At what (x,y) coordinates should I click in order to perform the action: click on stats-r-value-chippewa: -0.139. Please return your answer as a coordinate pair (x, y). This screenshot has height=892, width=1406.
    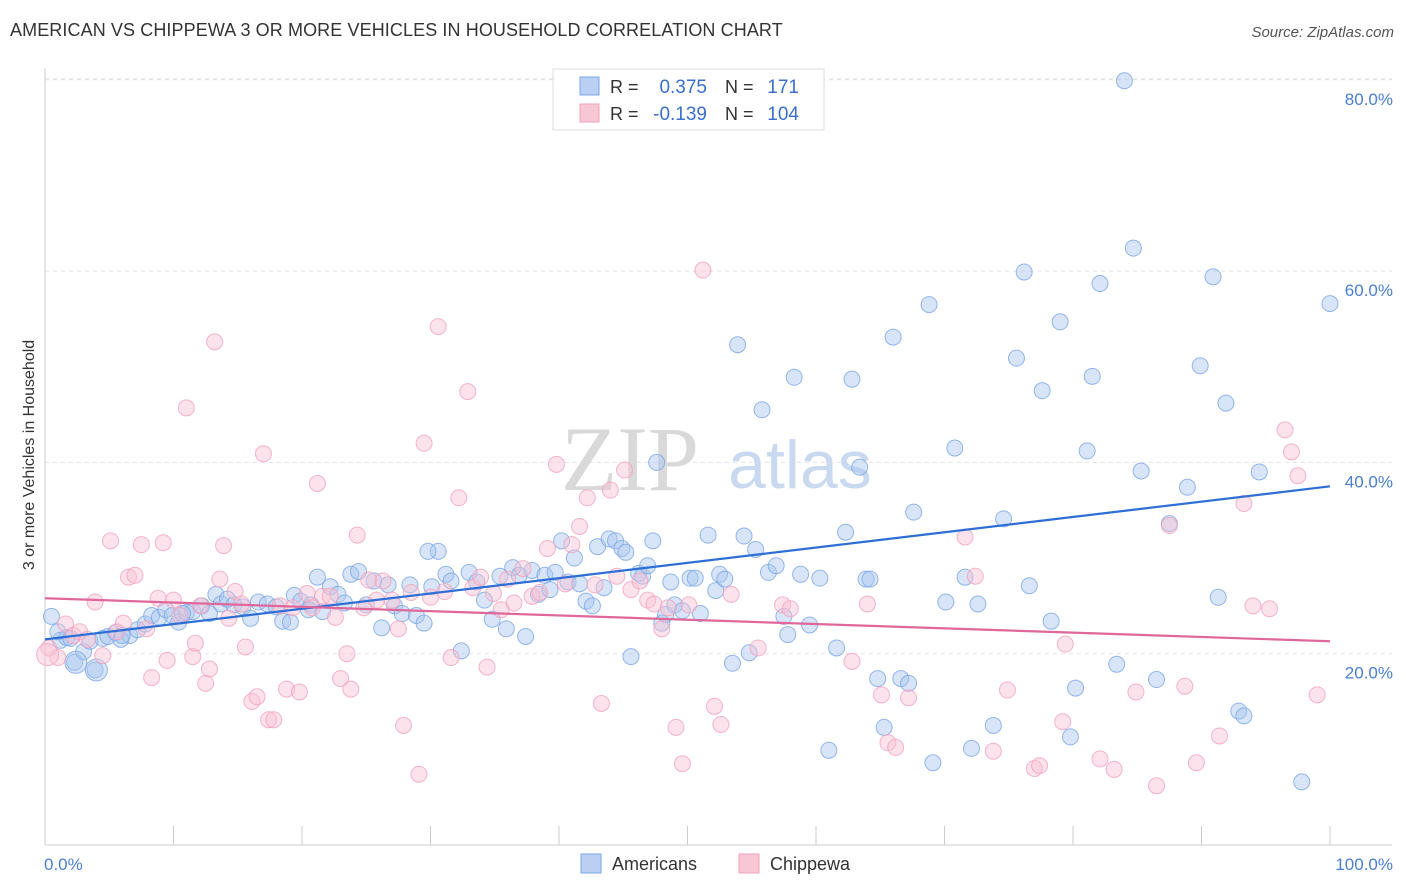
    Looking at the image, I should click on (680, 114).